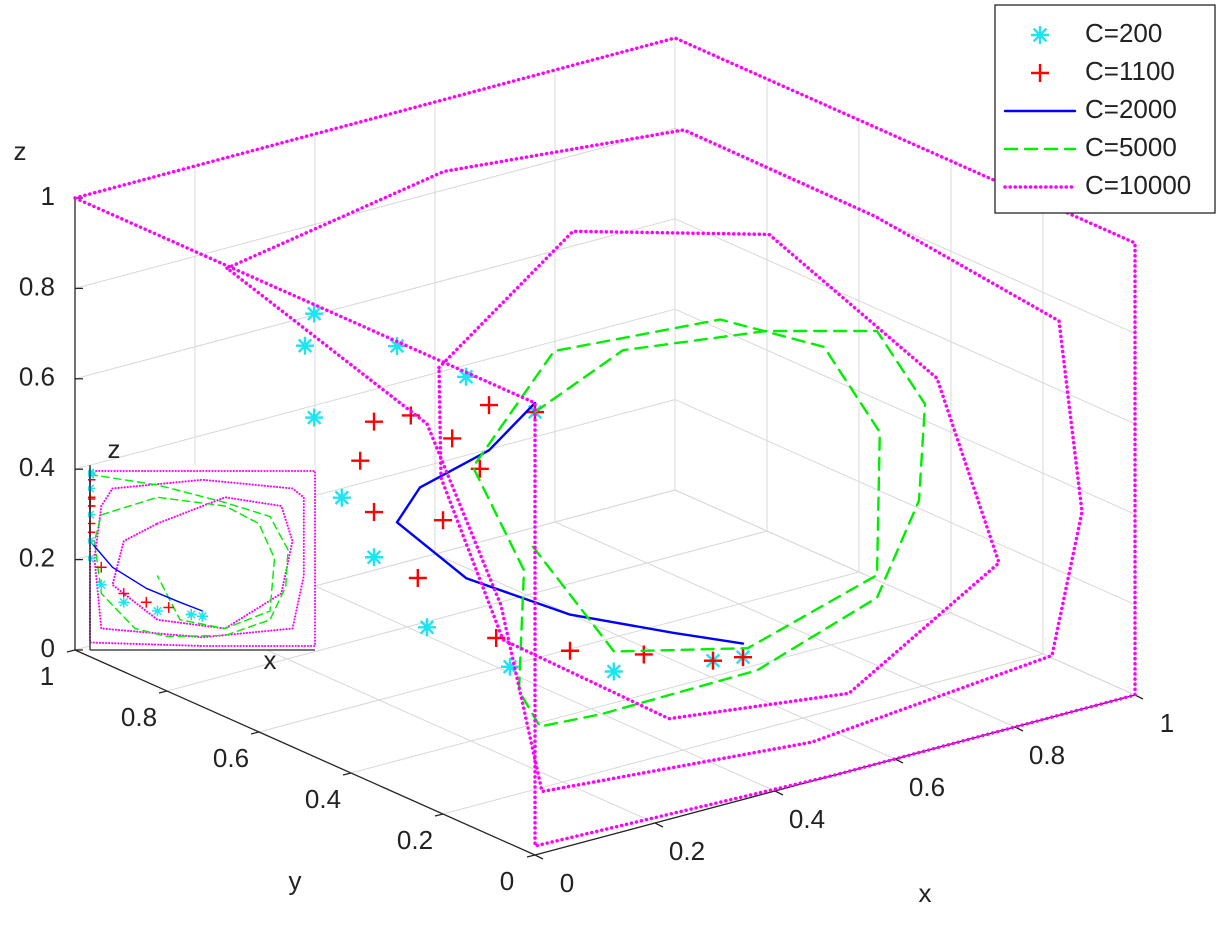  What do you see at coordinates (231, 758) in the screenshot?
I see `y-tick-label: 0.6` at bounding box center [231, 758].